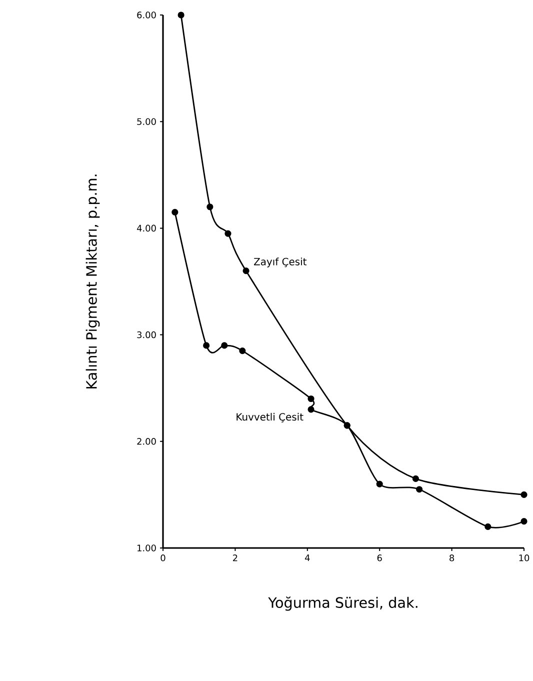  Describe the element at coordinates (163, 558) in the screenshot. I see `x-tick-label: 0` at that location.